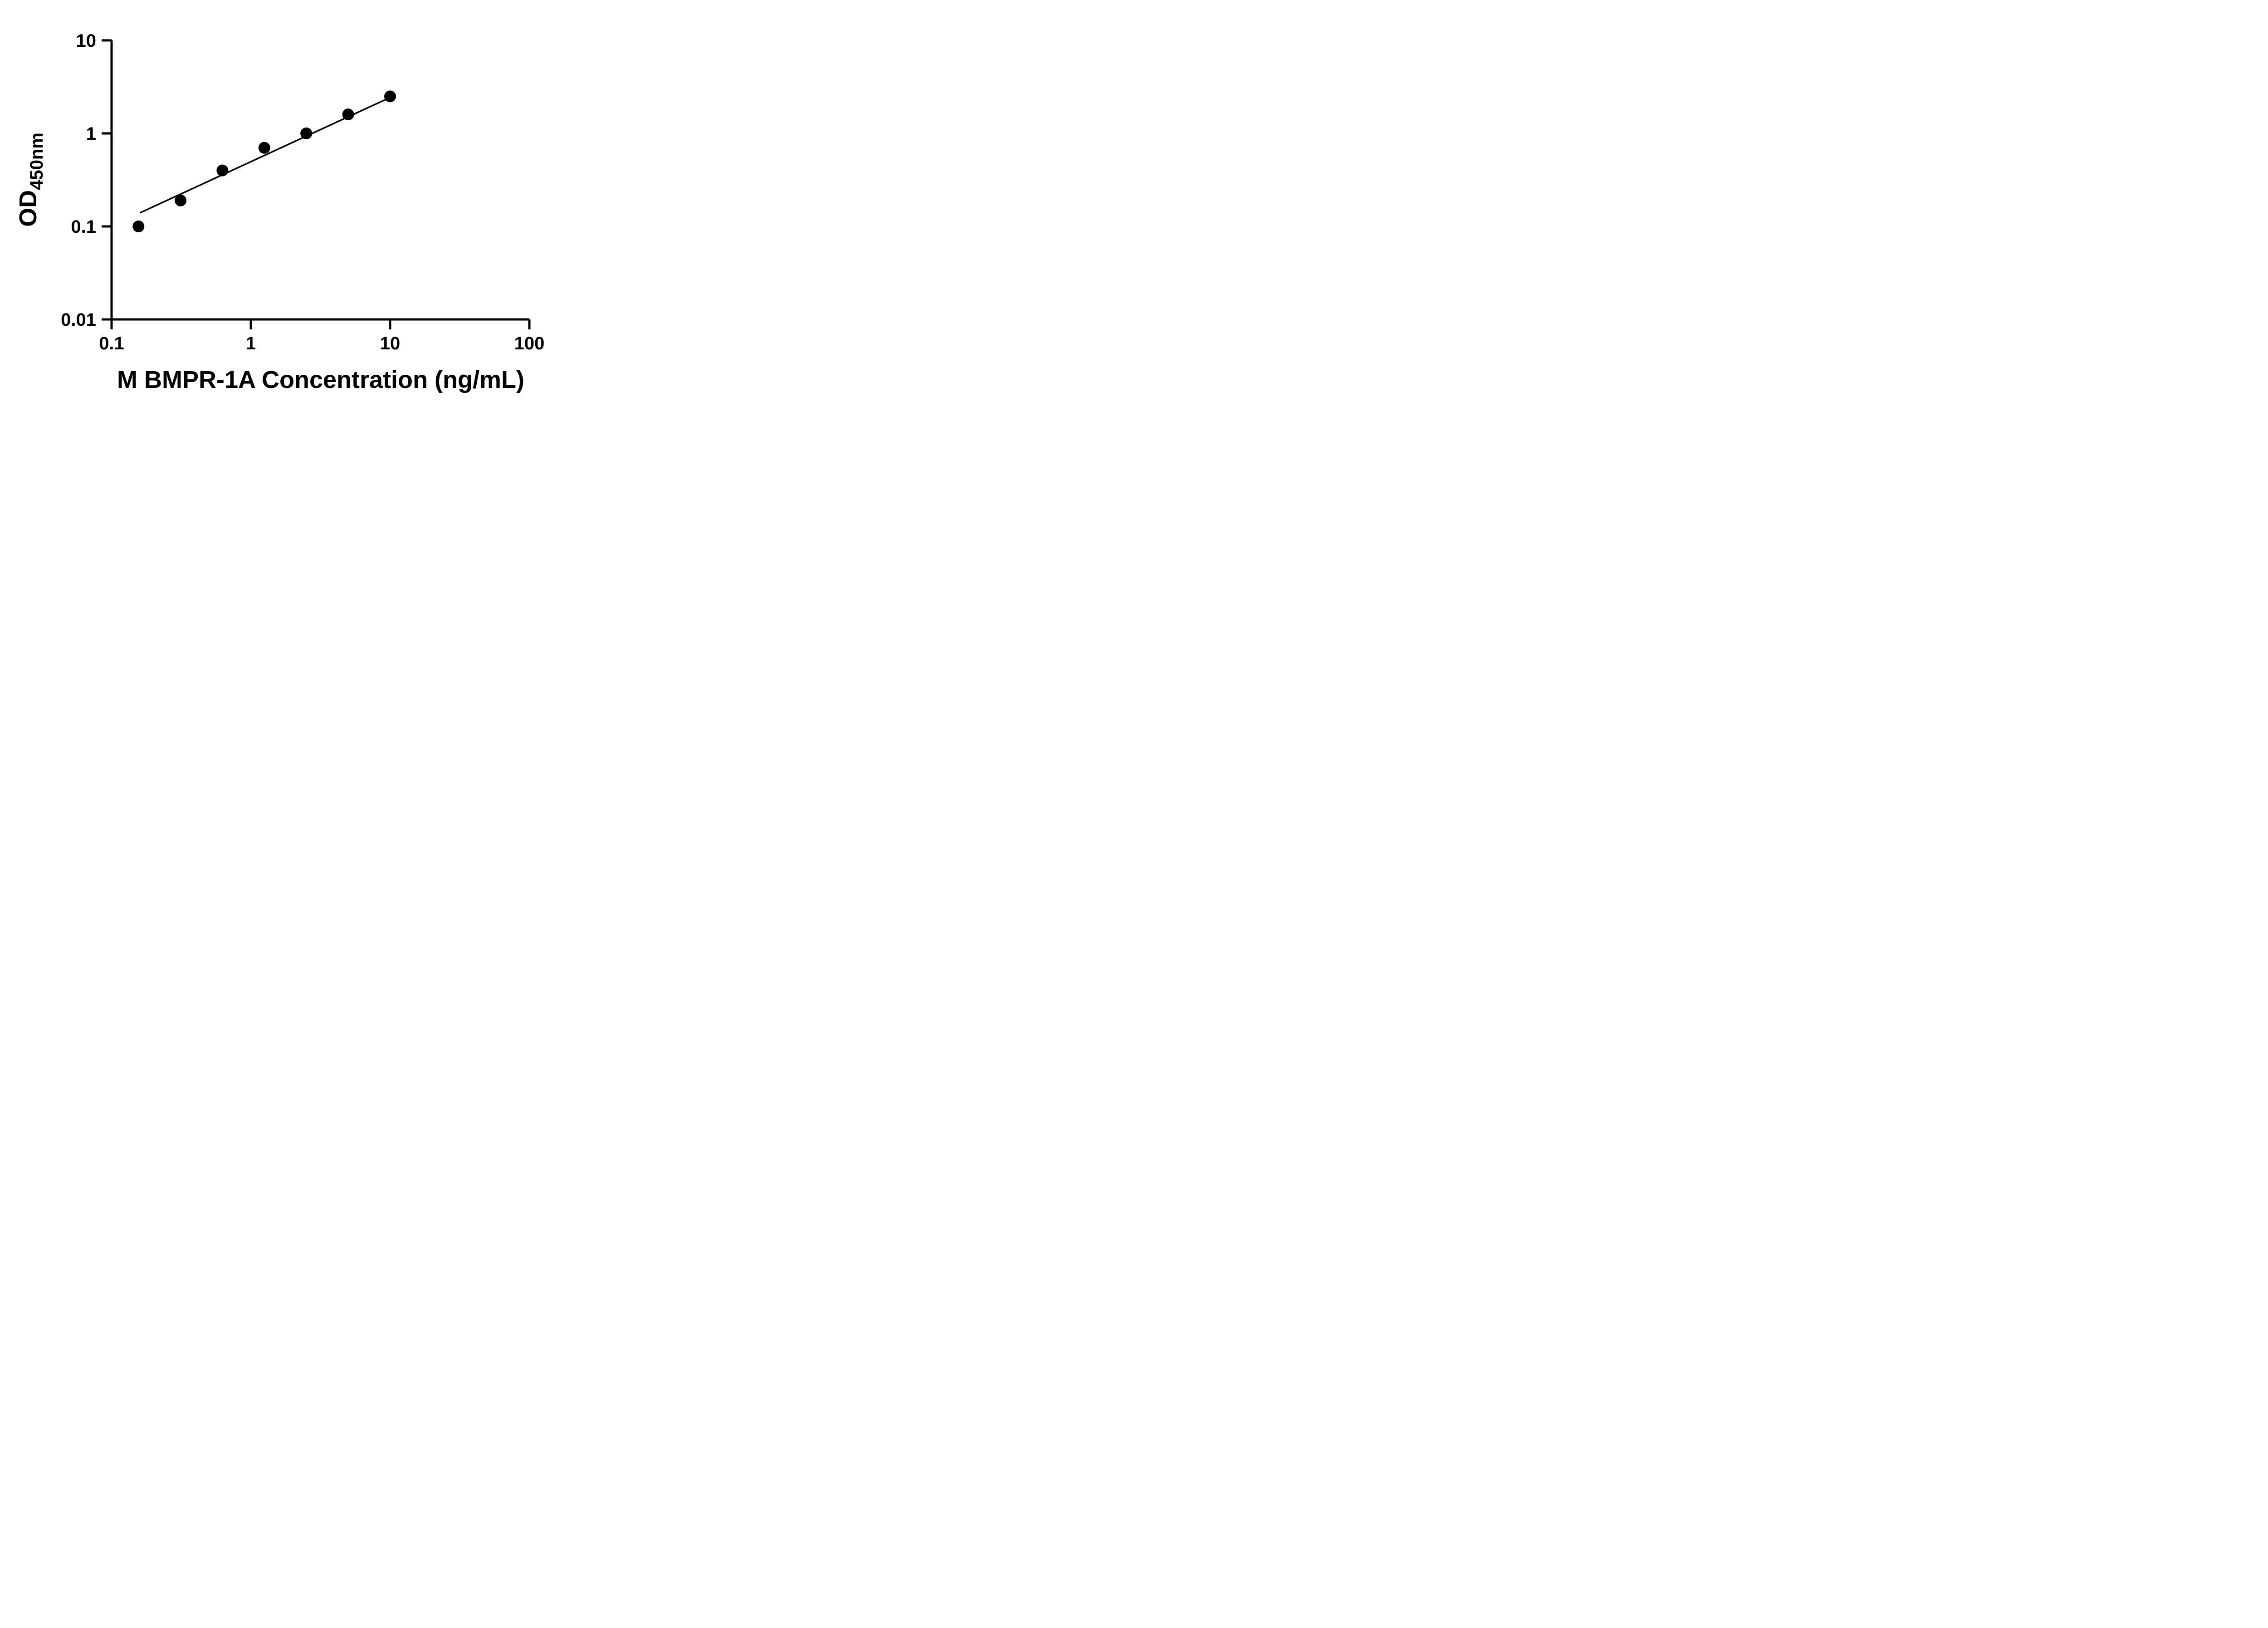  What do you see at coordinates (112, 343) in the screenshot?
I see `x-tick-label: 0.1` at bounding box center [112, 343].